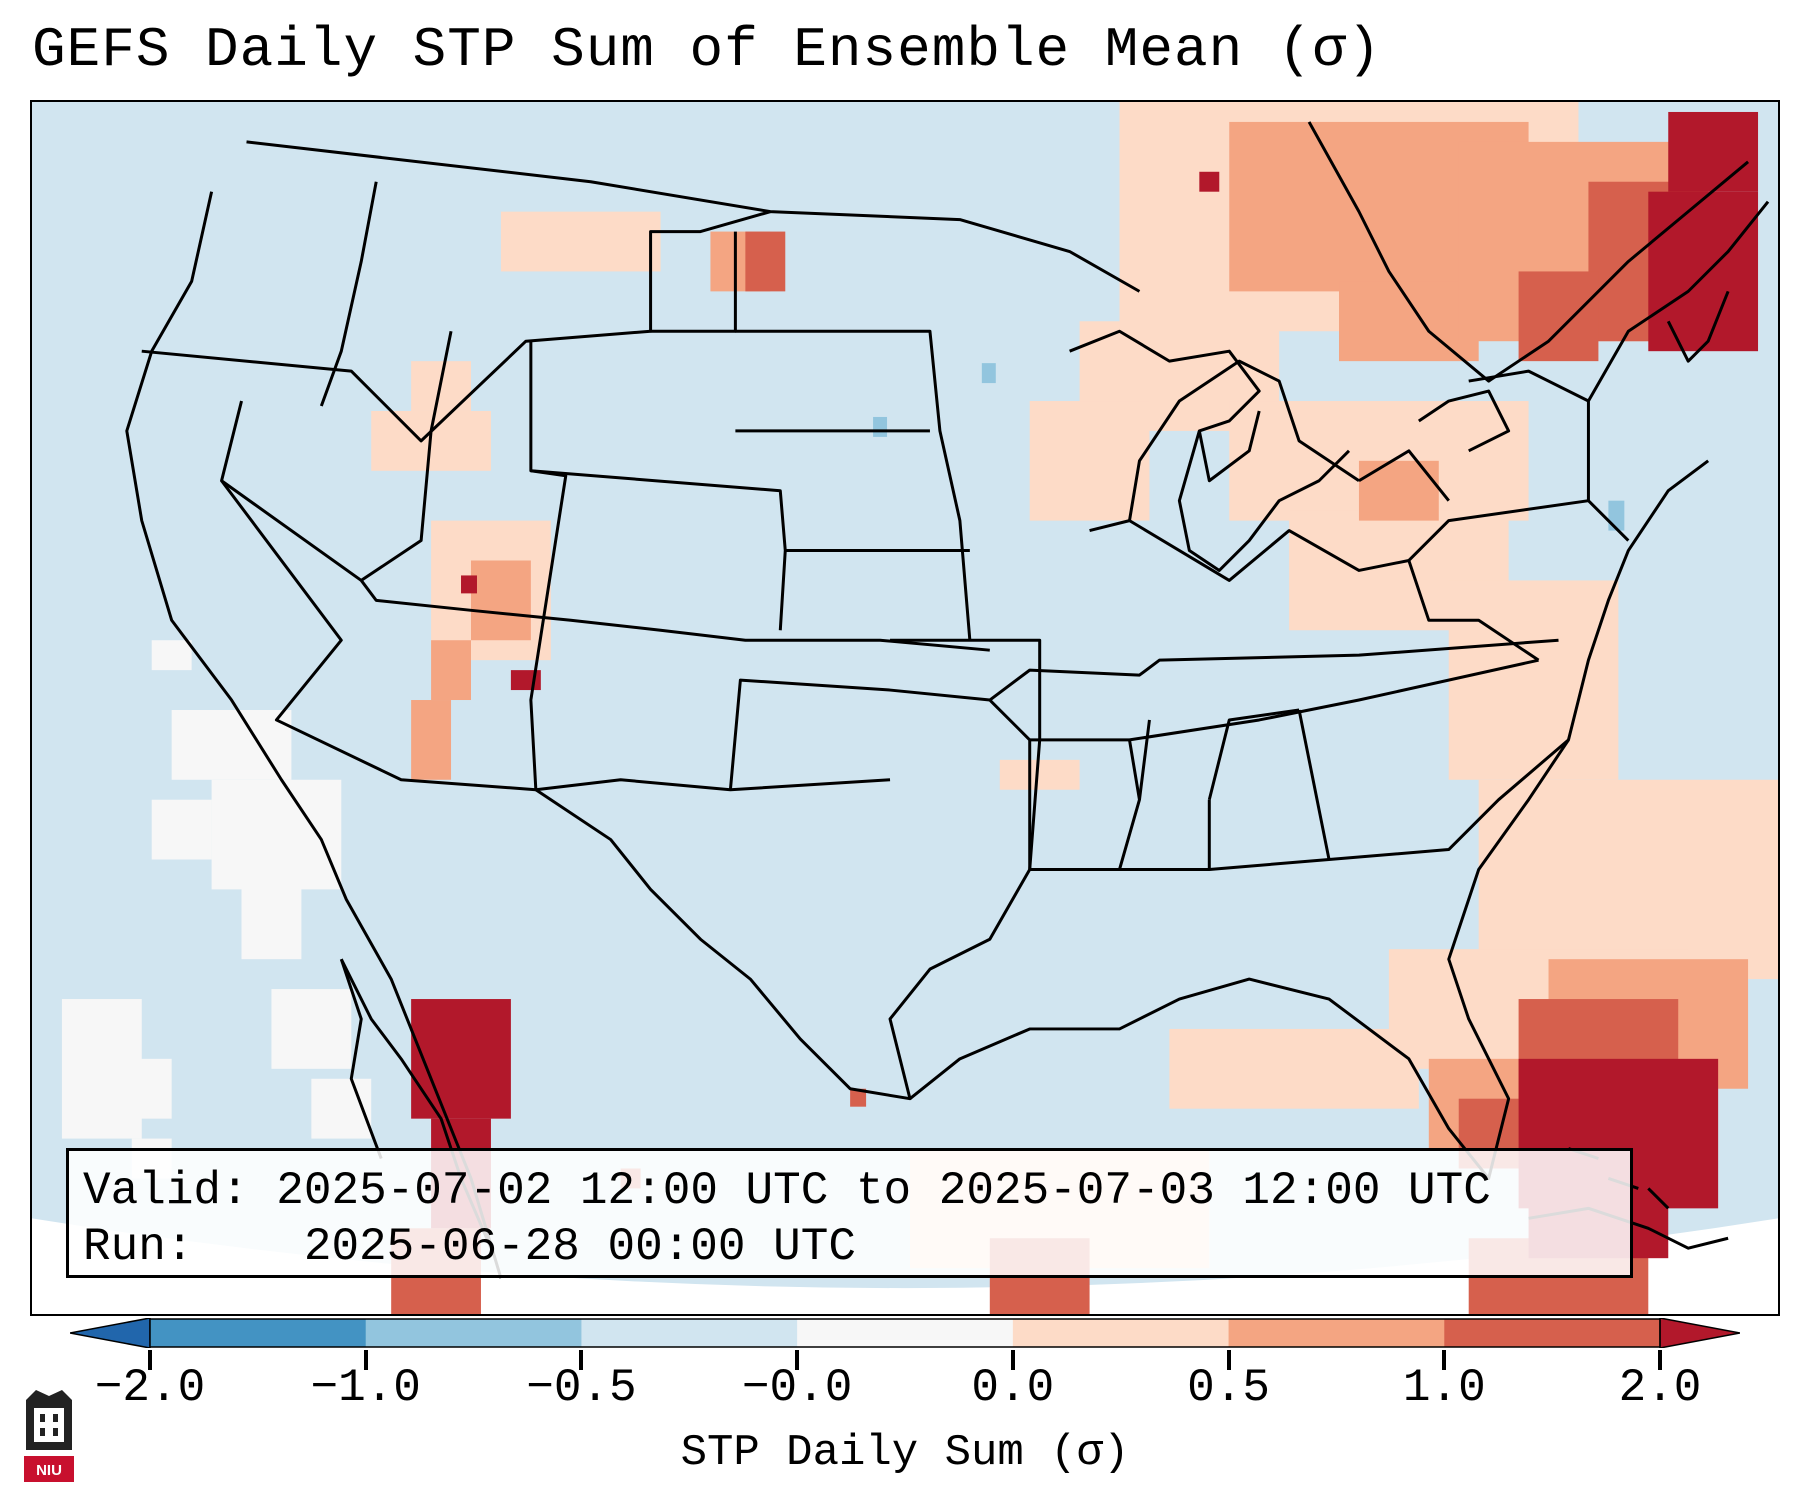 The height and width of the screenshot is (1506, 1803). Describe the element at coordinates (166, 1191) in the screenshot. I see `valid-label: Valid:` at that location.